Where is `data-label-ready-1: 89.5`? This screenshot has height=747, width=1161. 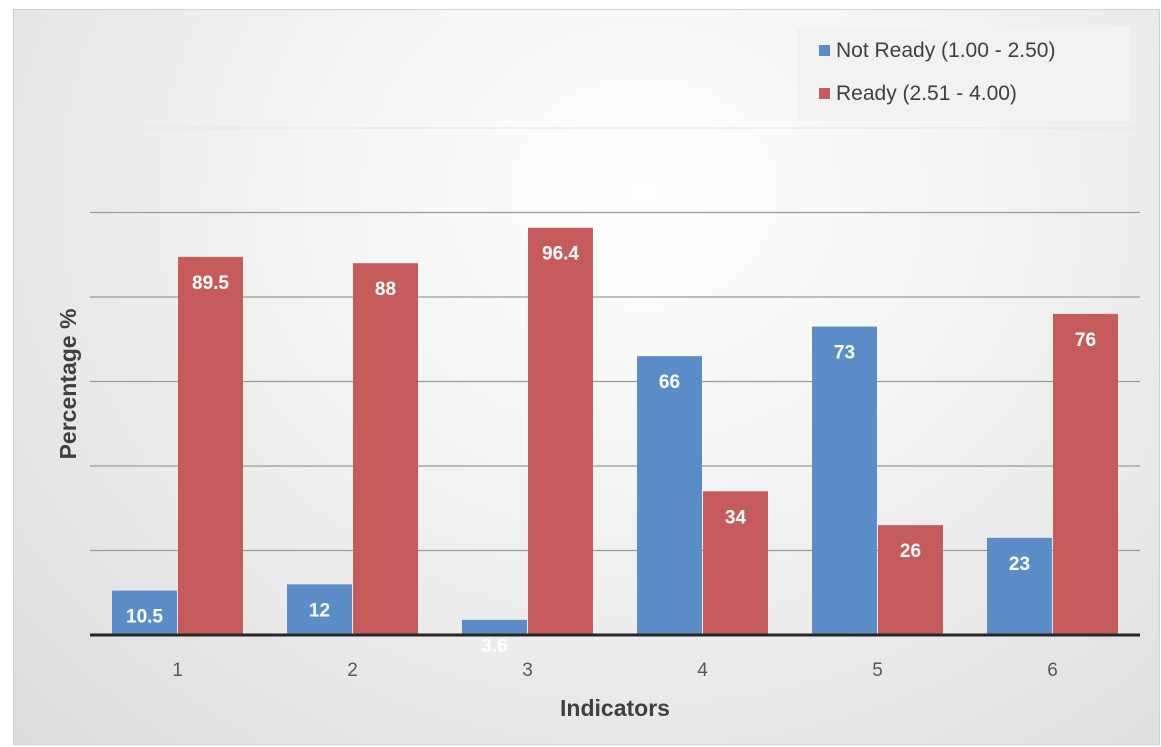
data-label-ready-1: 89.5 is located at coordinates (210, 283).